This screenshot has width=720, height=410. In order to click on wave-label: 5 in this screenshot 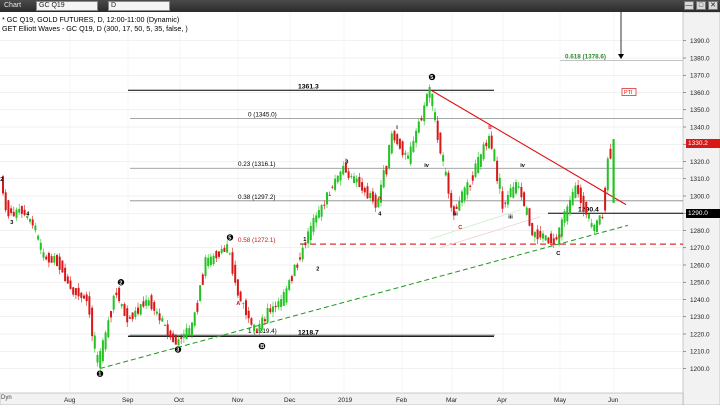, I will do `click(229, 238)`.